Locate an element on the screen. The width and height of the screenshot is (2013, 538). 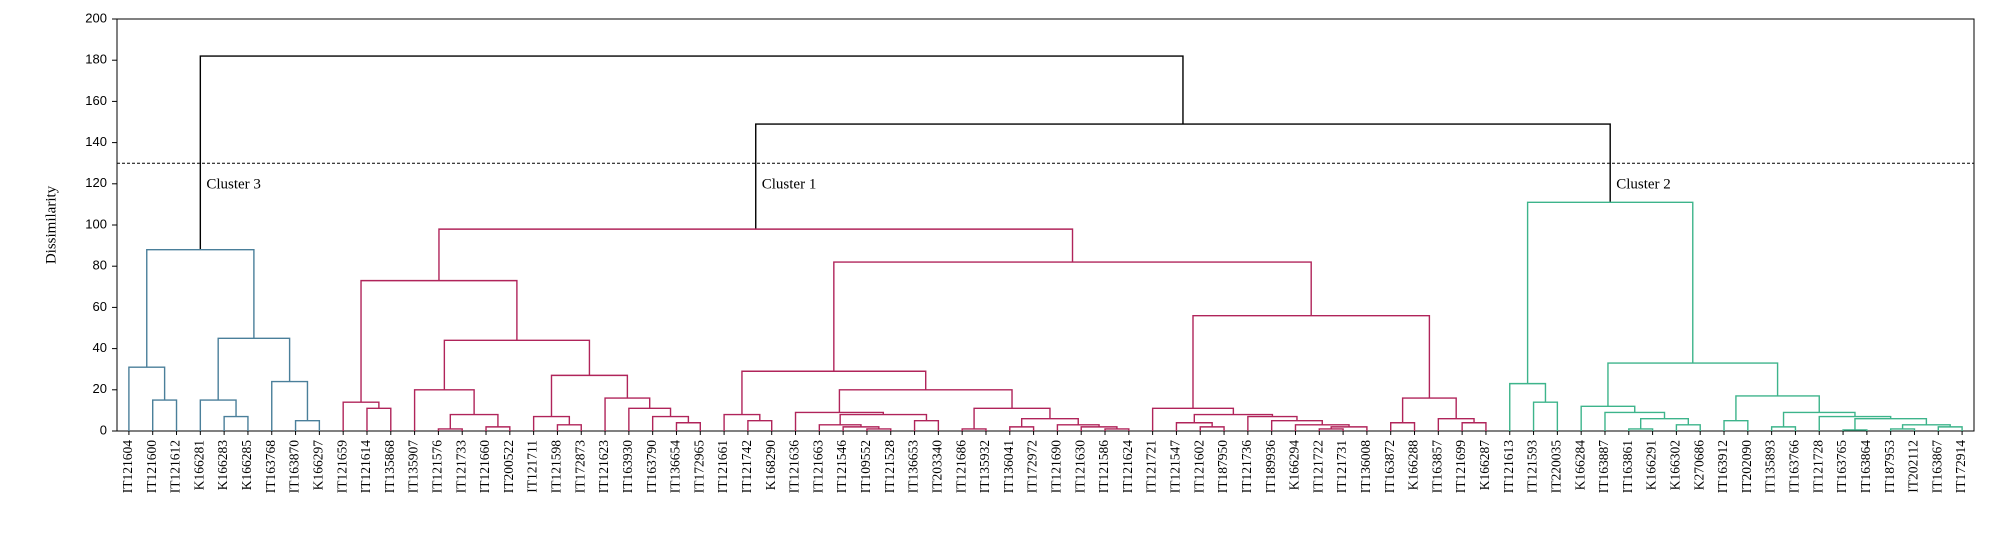
leaf-label: IT172972 is located at coordinates (1032, 466).